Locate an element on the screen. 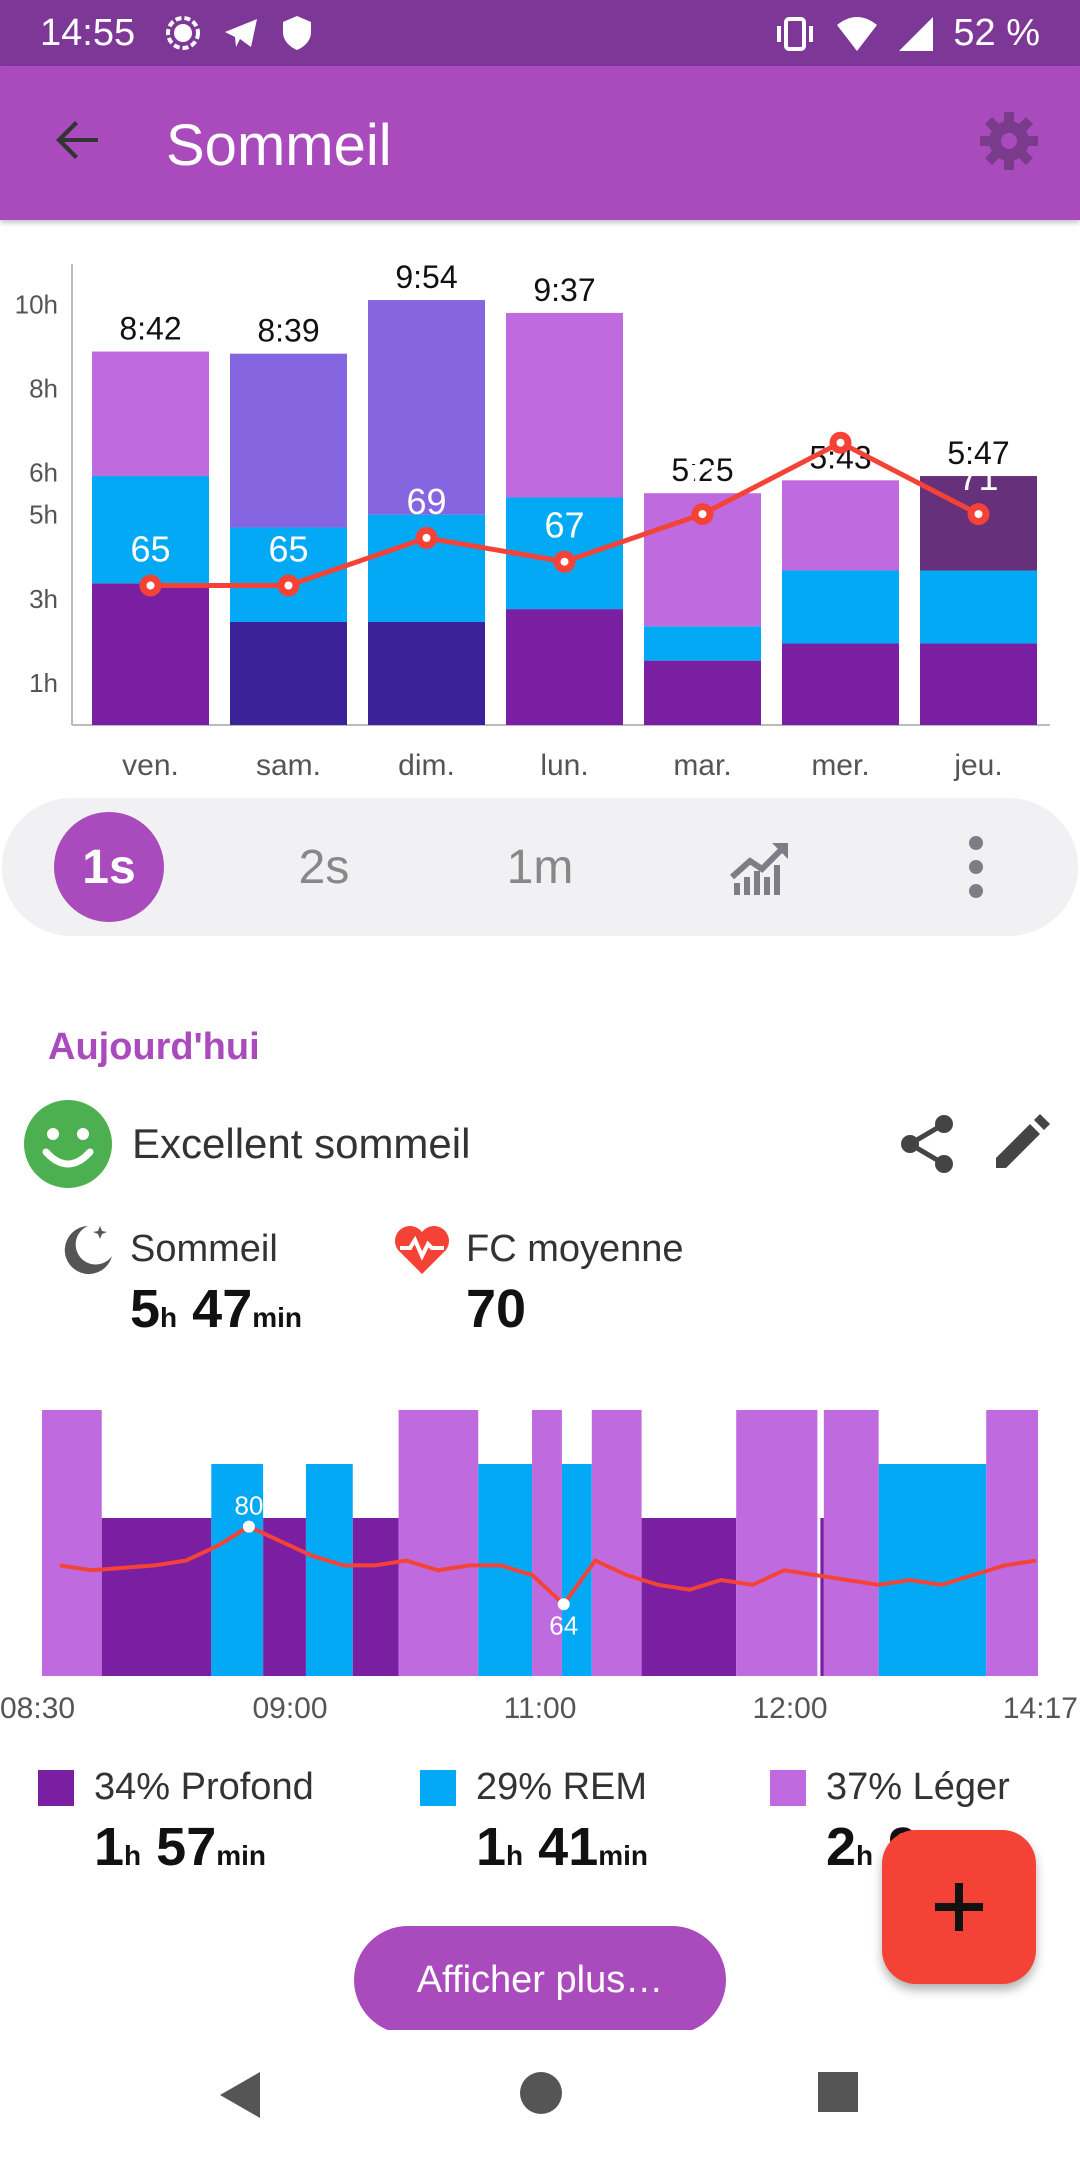 The image size is (1080, 2160). legend-rem-duration: 1h 41min is located at coordinates (562, 1847).